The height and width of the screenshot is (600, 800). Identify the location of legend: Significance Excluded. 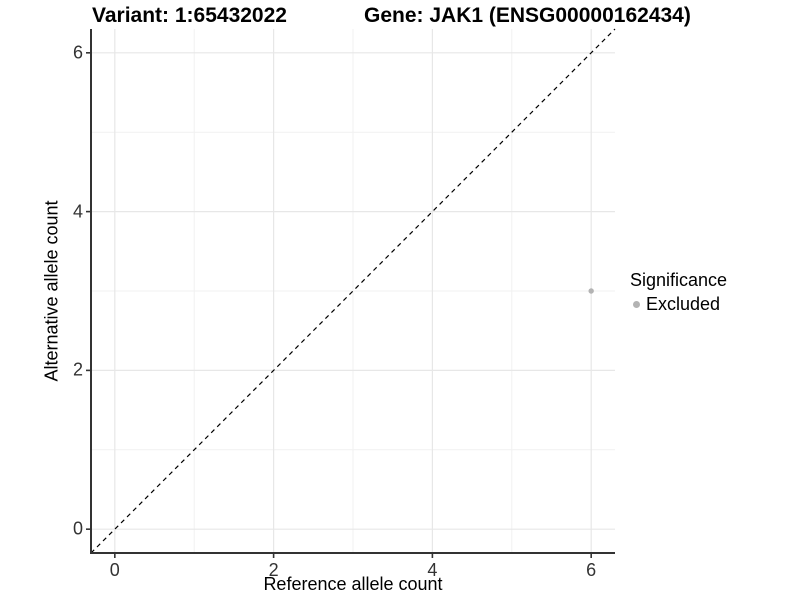
(678, 291).